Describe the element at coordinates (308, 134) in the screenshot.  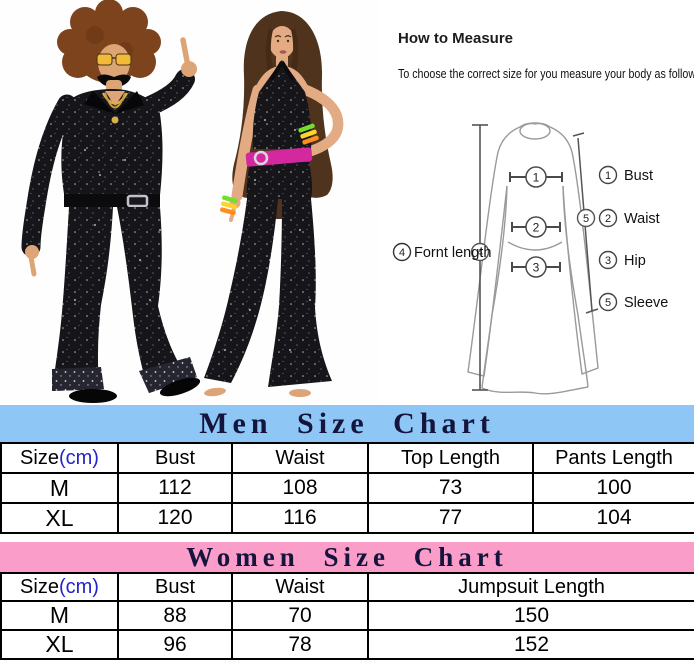
I see `neon-bracelets-right-wrist` at that location.